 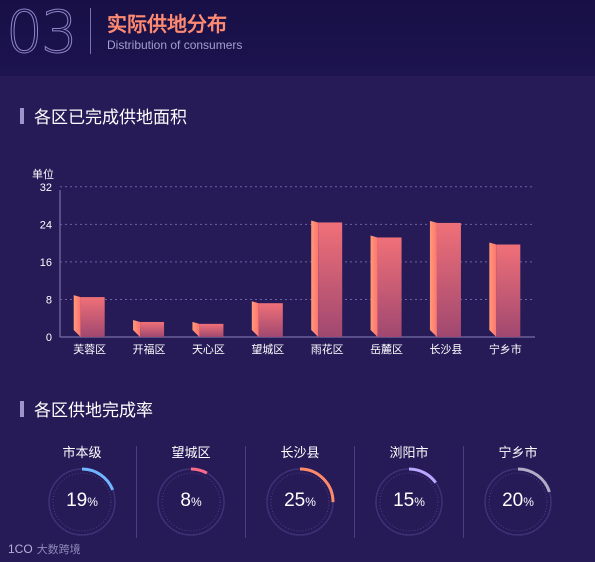 I want to click on section-title-text: 各区已完成供地面积, so click(x=110, y=118).